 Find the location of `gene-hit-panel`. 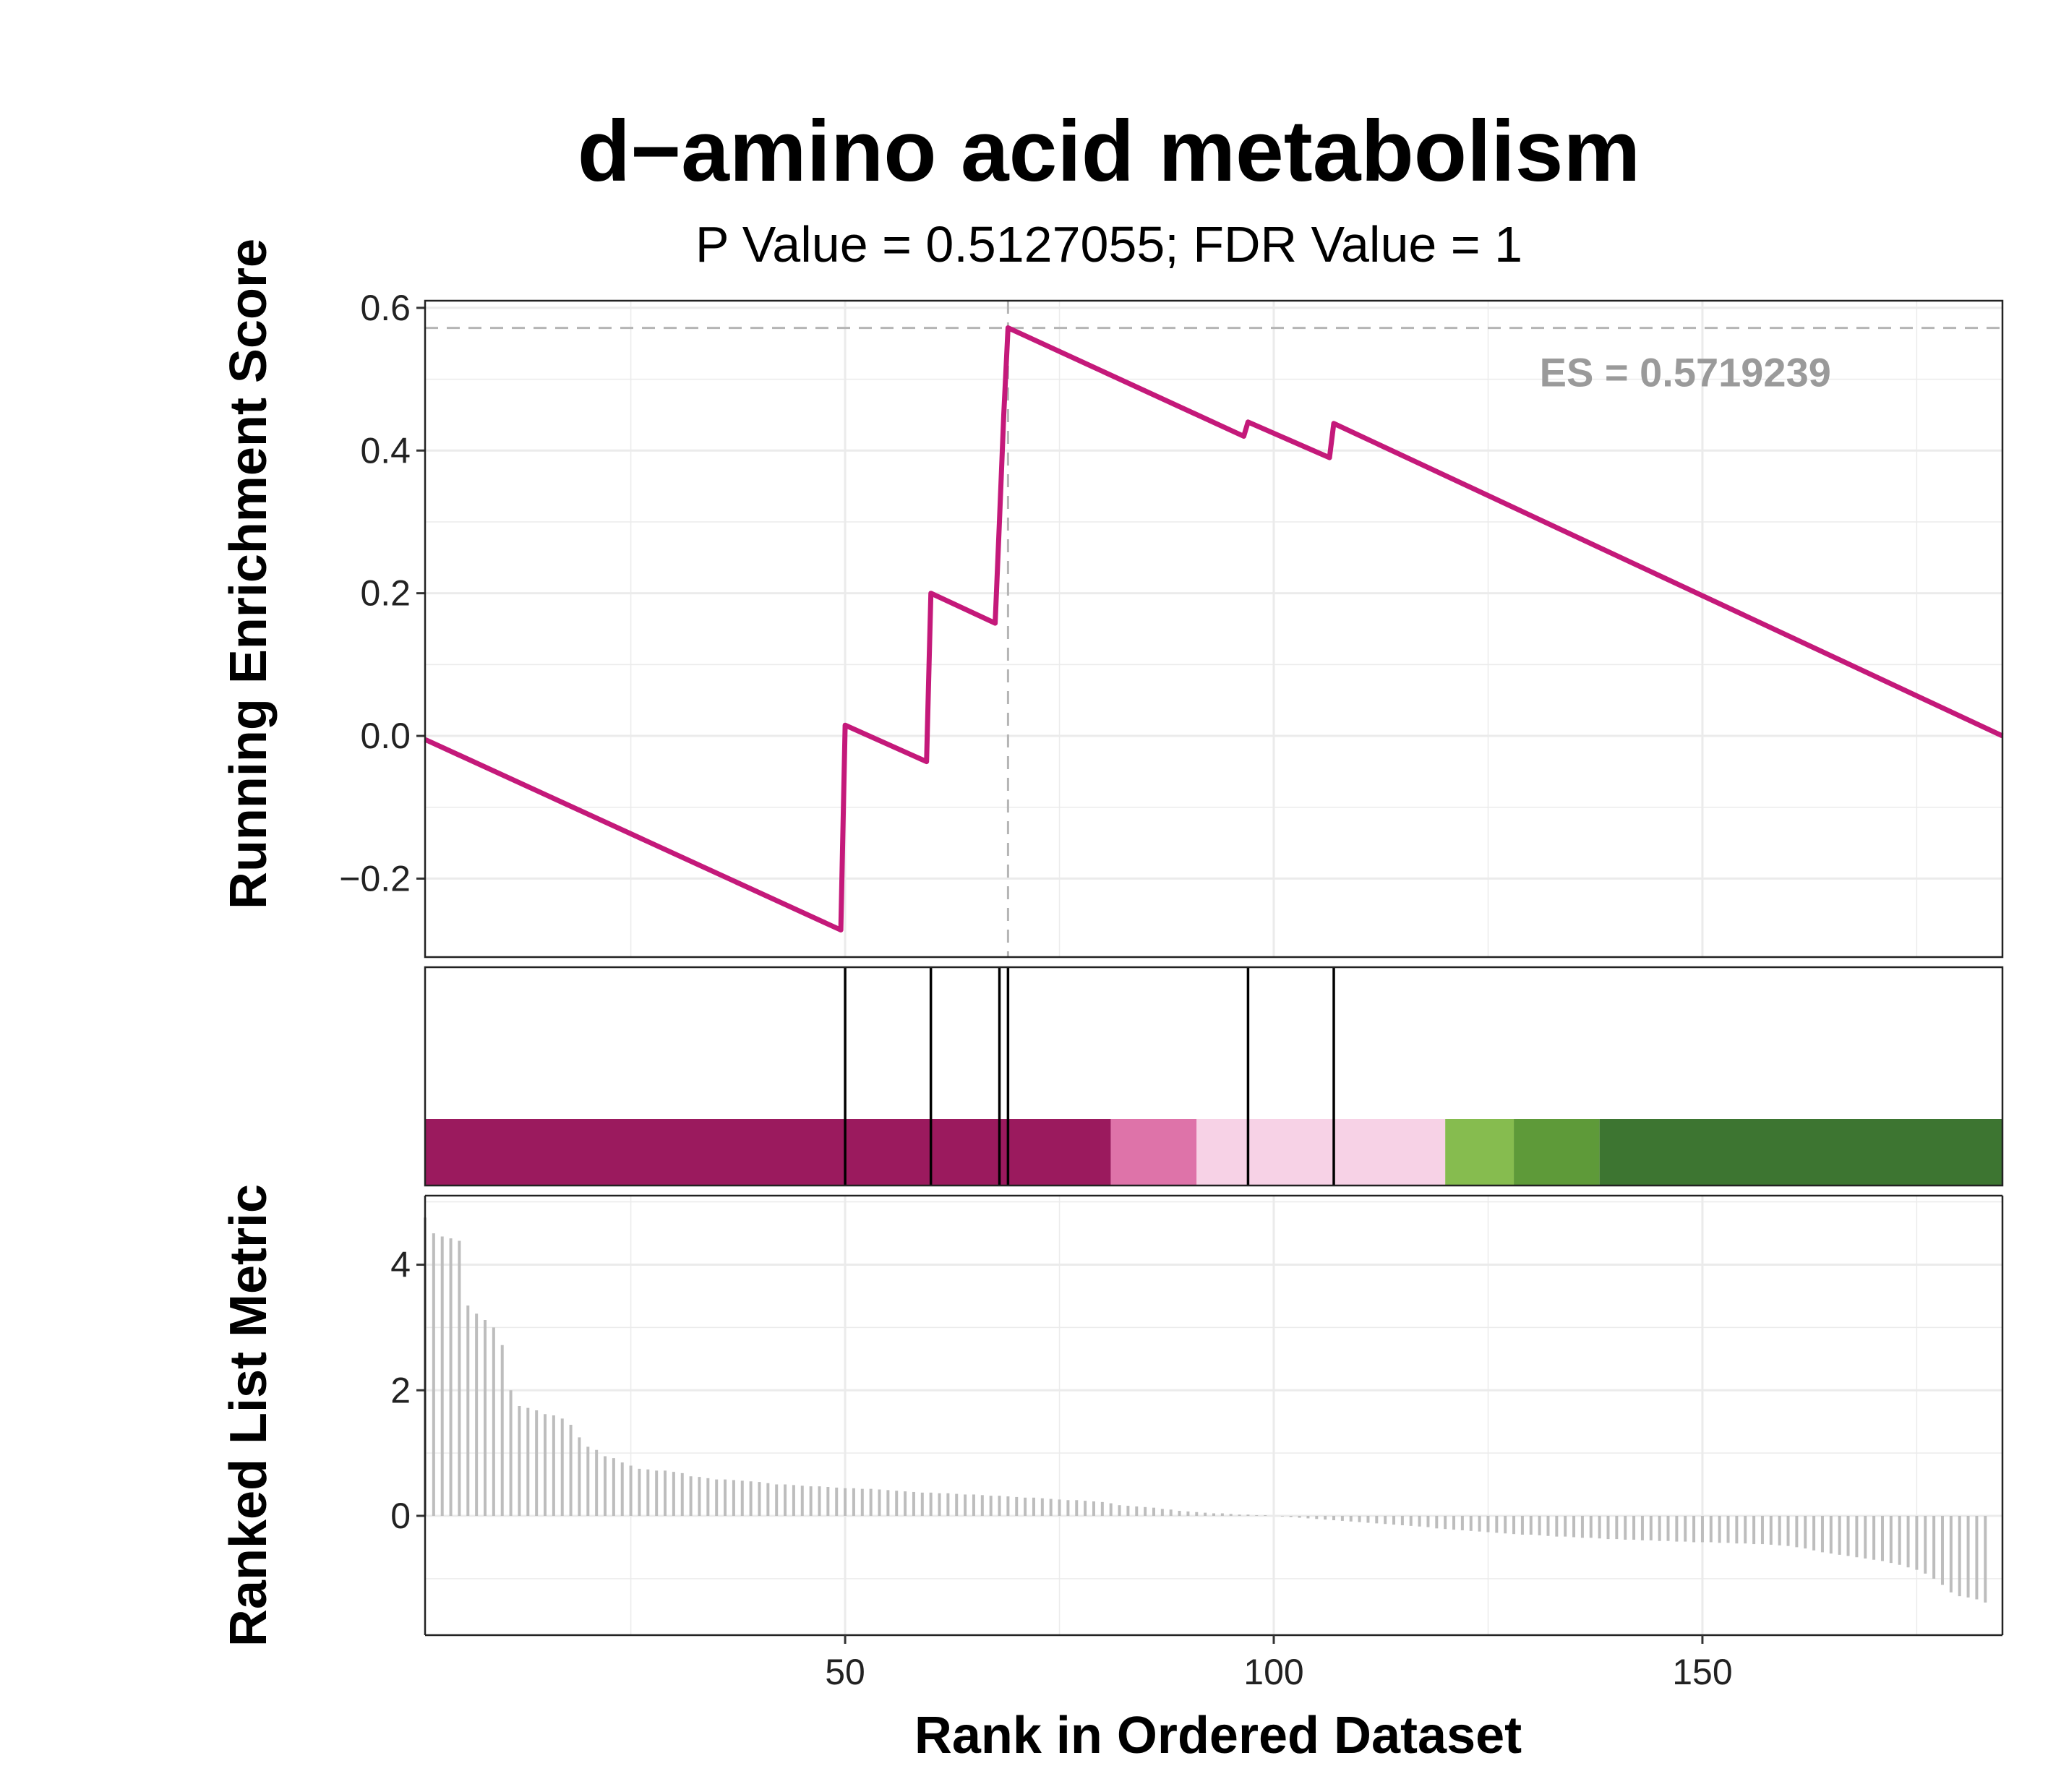

gene-hit-panel is located at coordinates (1214, 1076).